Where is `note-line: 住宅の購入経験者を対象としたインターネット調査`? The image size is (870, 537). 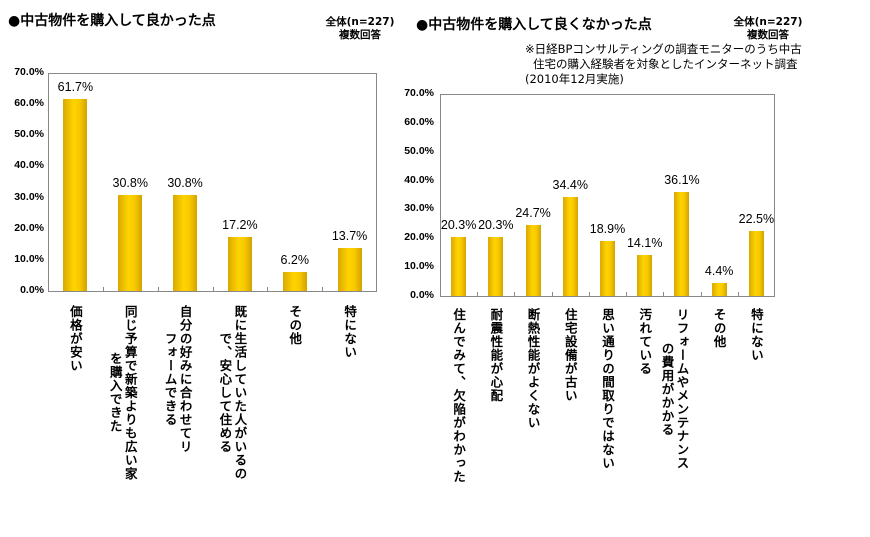 note-line: 住宅の購入経験者を対象としたインターネット調査 is located at coordinates (665, 64).